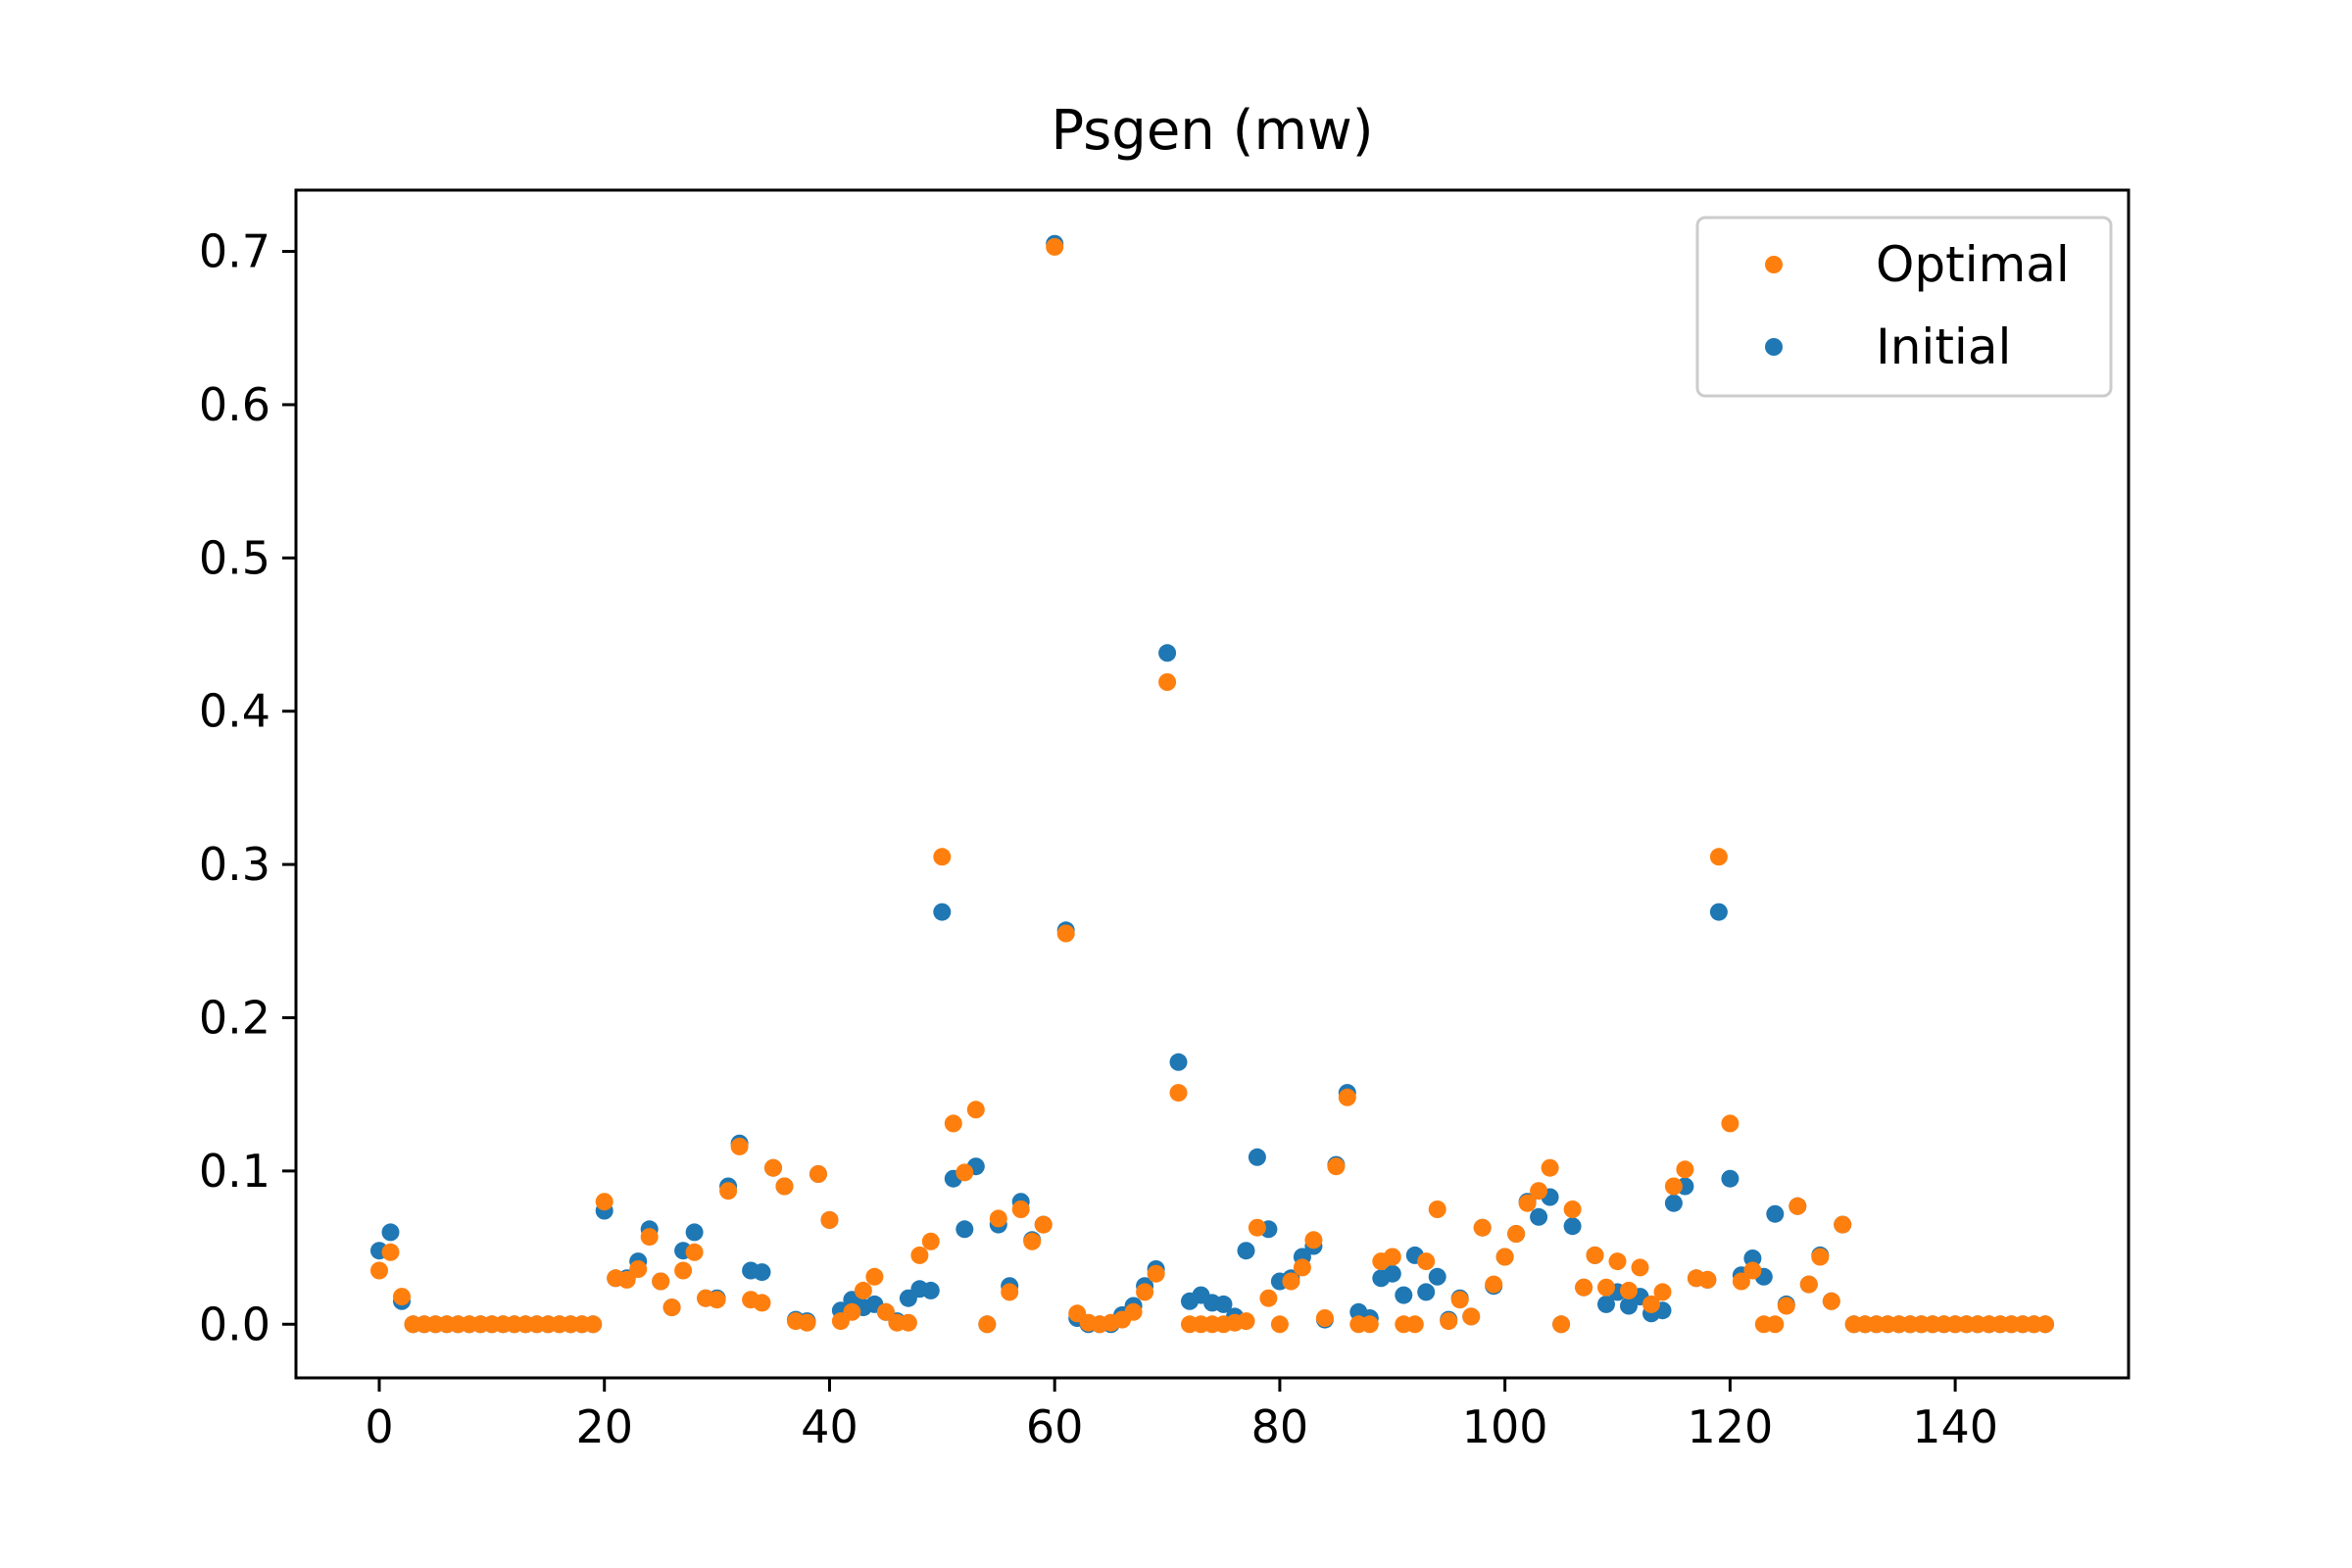 The image size is (2352, 1568). Describe the element at coordinates (604, 1426) in the screenshot. I see `x-tick-label: 20` at that location.